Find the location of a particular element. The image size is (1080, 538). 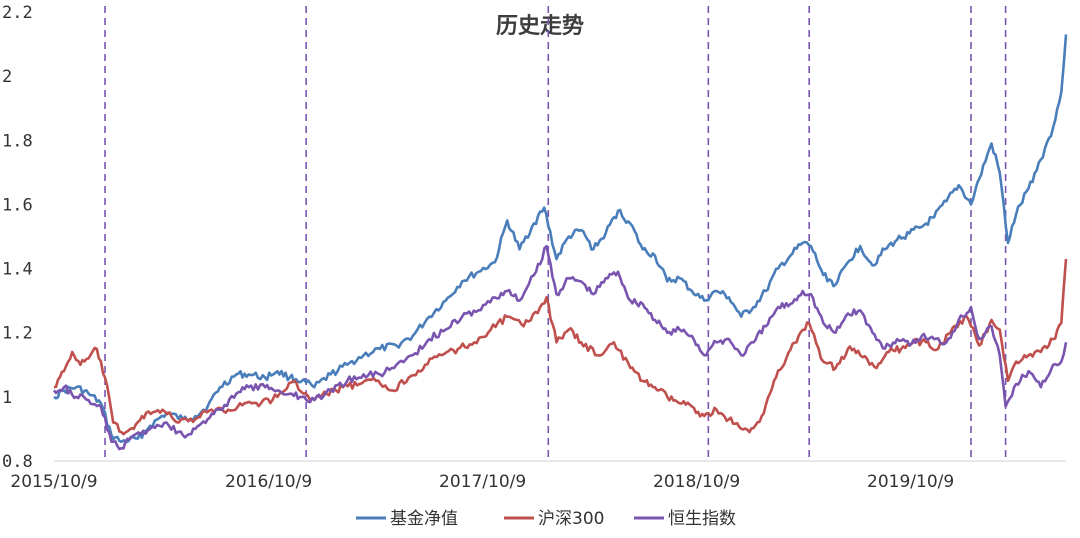

x-tick-label: 2017/10/9 is located at coordinates (482, 482).